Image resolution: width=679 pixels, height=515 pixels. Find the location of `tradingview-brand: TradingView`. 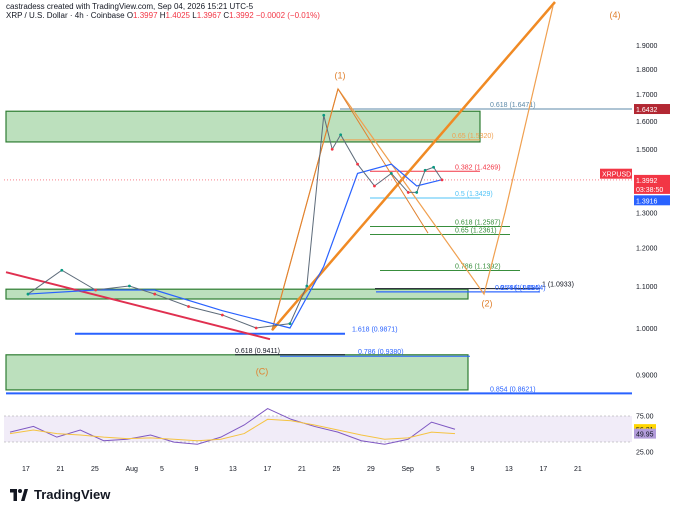

tradingview-brand: TradingView is located at coordinates (72, 494).